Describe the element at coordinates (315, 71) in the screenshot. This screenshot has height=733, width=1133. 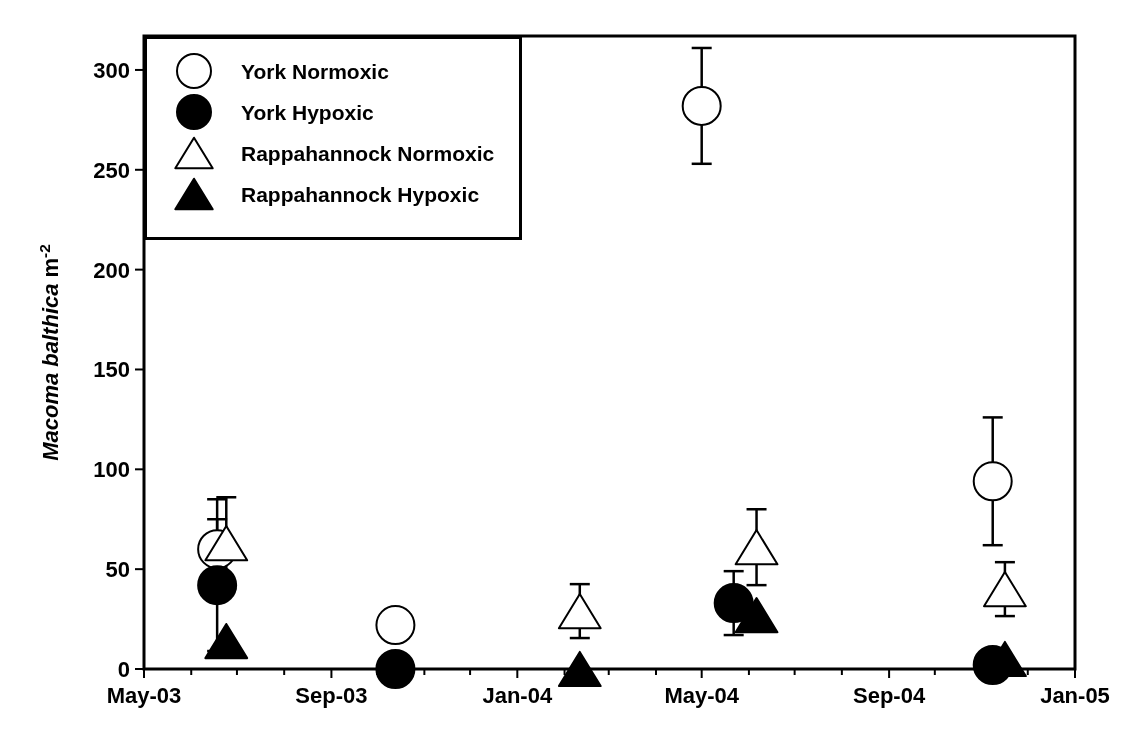
I see `legend-label: York Normoxic` at that location.